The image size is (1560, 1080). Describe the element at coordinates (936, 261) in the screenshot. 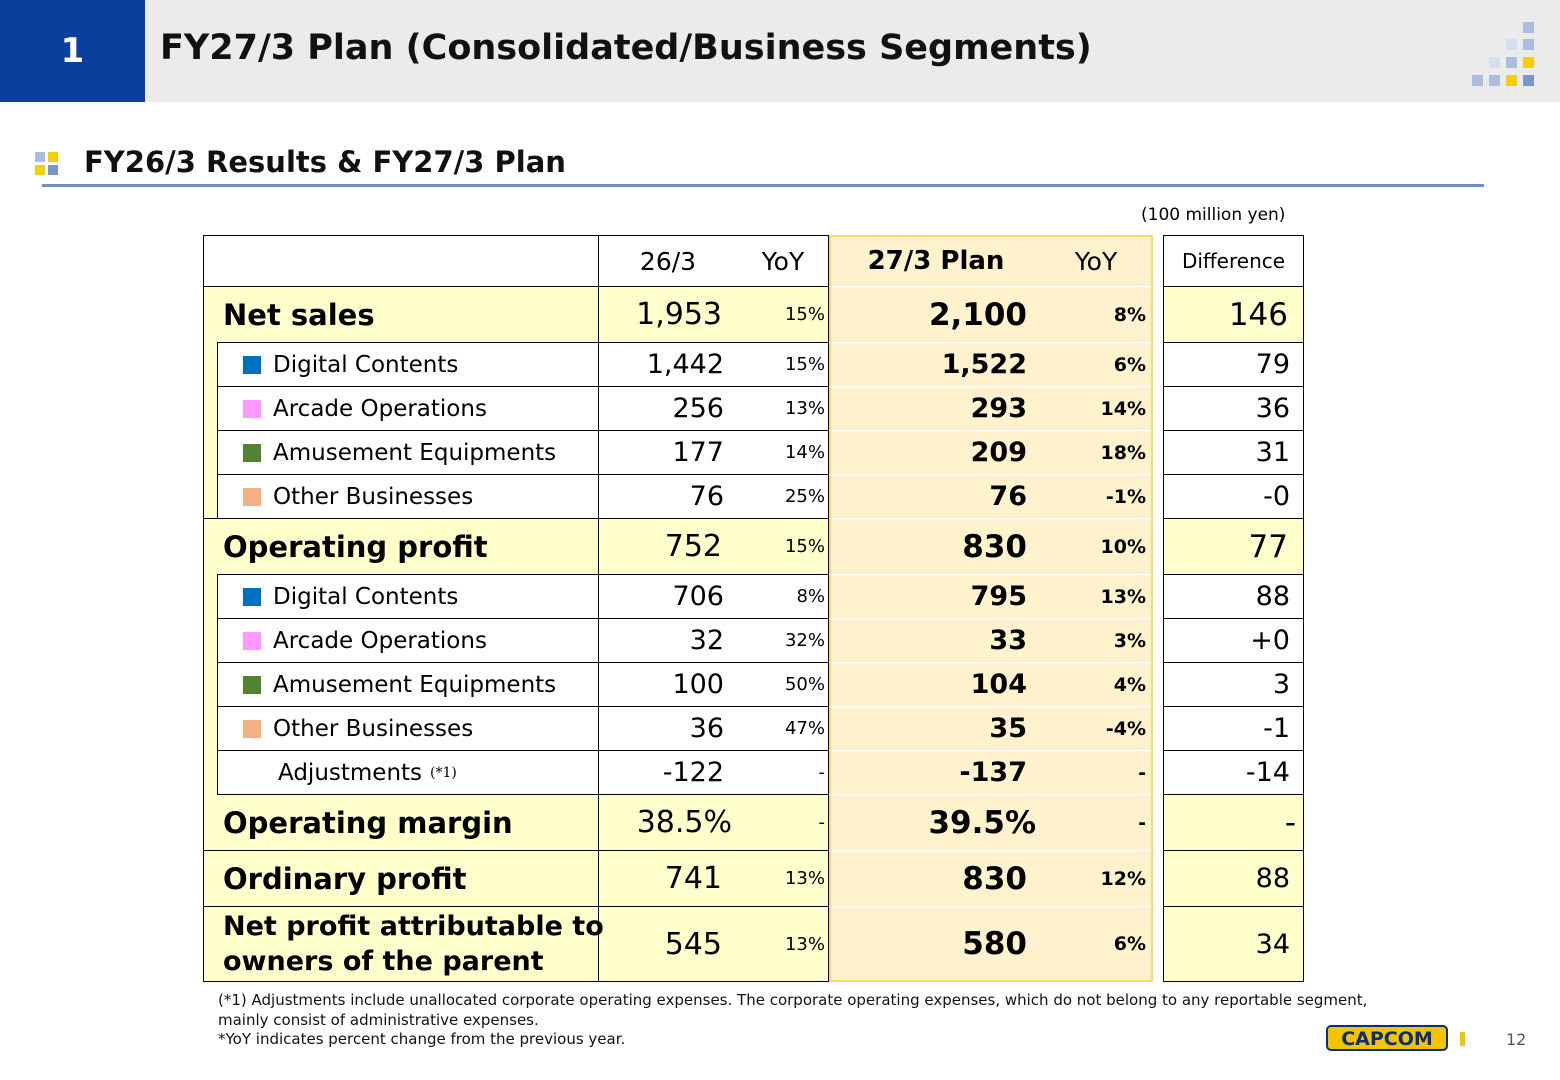

I see `column-header-plan: 27/3 Plan` at that location.